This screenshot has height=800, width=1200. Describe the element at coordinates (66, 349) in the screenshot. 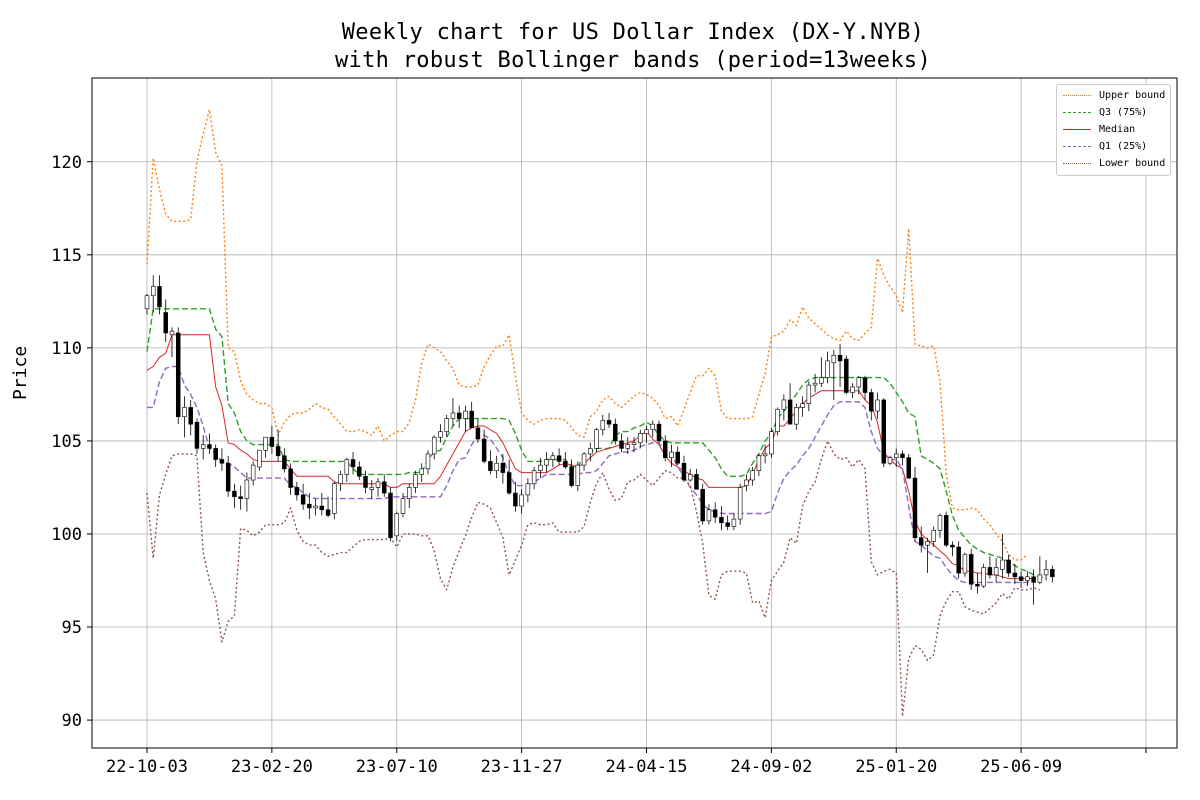

I see `y-tick-label: 110` at that location.